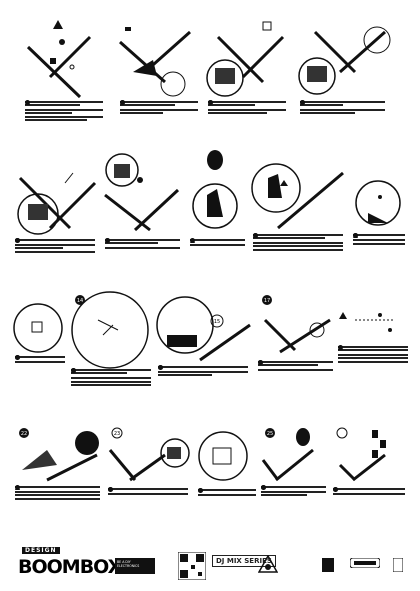 The image size is (420, 591). What do you see at coordinates (217, 322) in the screenshot?
I see `step-number: 15` at bounding box center [217, 322].